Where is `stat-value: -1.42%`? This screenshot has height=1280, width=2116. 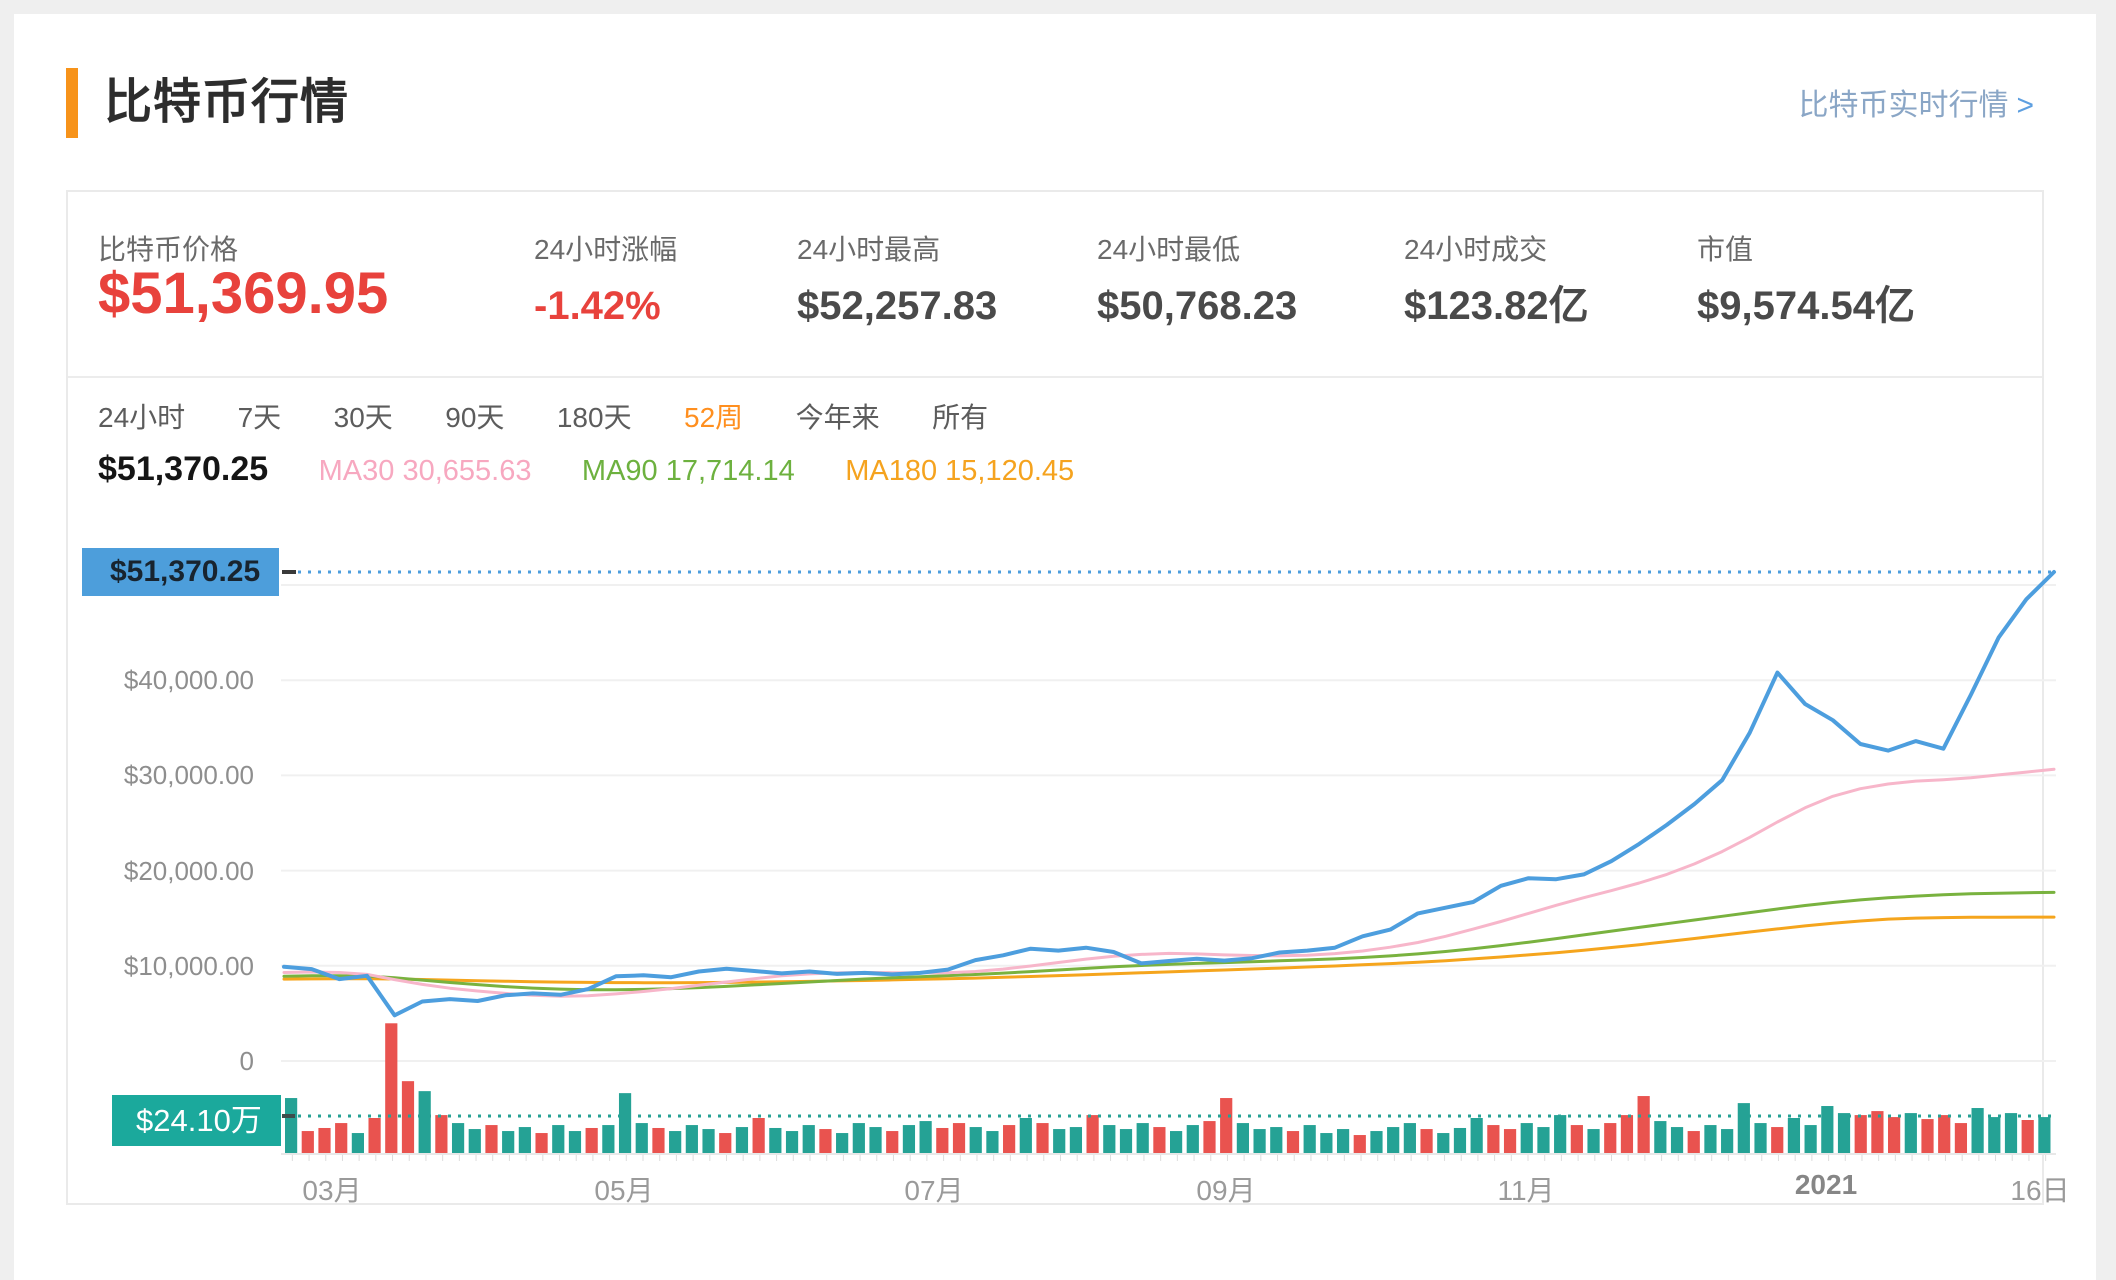
stat-value: -1.42% is located at coordinates (597, 306).